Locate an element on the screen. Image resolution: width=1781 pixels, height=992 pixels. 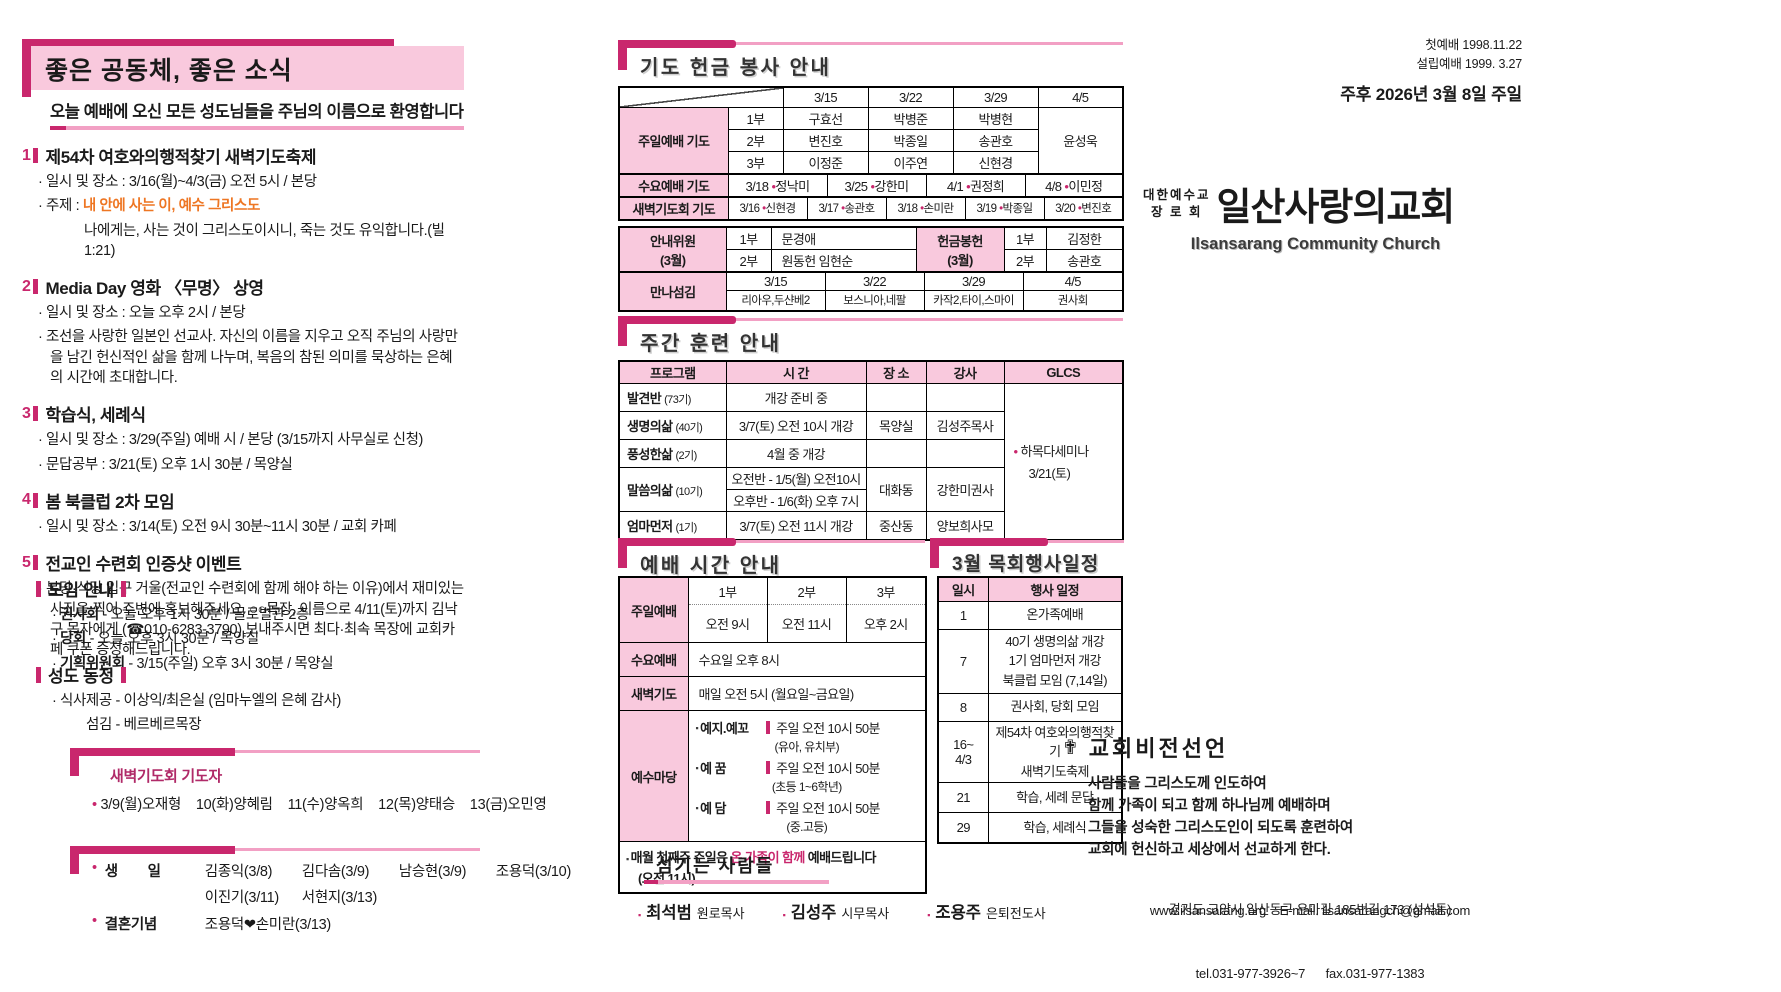
name-cell: 김정한 is located at coordinates (1084, 238).